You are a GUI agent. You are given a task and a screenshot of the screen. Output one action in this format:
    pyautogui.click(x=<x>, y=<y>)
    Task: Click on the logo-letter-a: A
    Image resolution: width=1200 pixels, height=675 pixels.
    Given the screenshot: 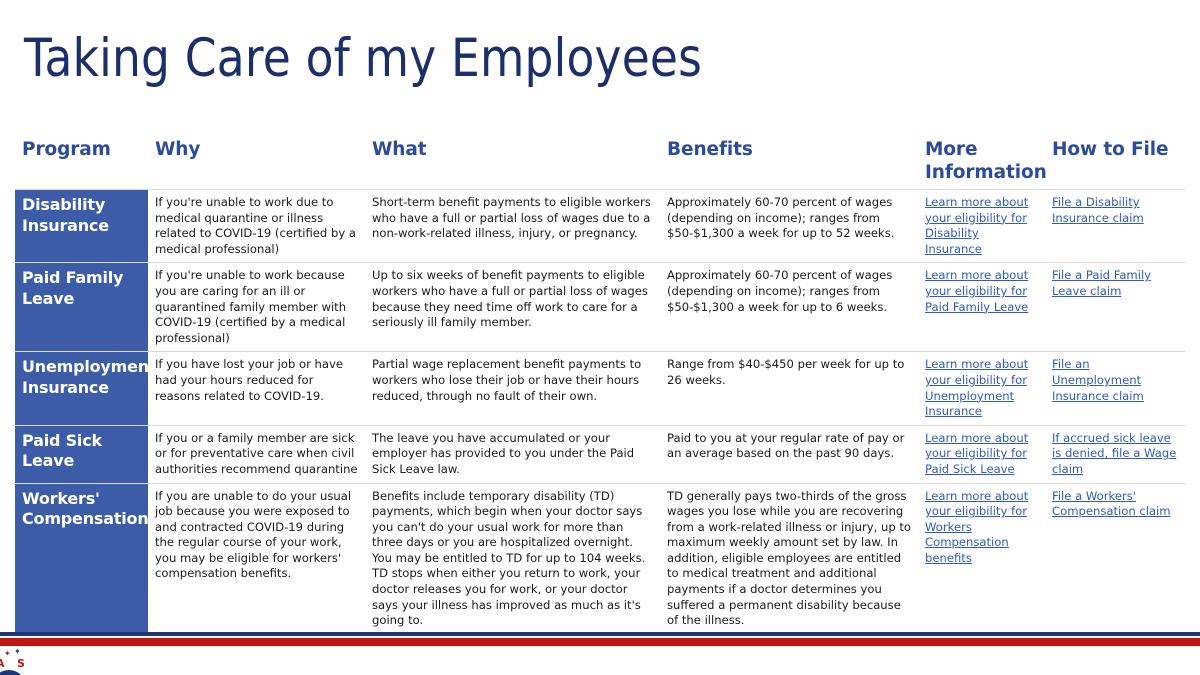 What is the action you would take?
    pyautogui.click(x=2, y=663)
    